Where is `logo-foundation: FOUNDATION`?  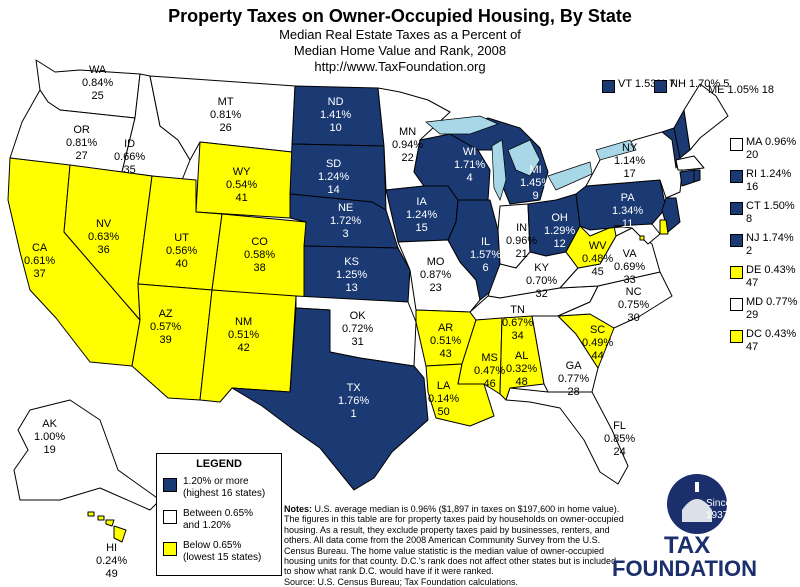 logo-foundation: FOUNDATION is located at coordinates (685, 568).